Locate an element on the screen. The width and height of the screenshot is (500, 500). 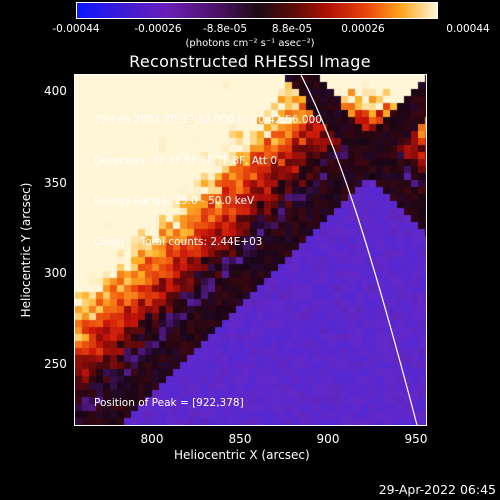
colorbar-tick-5: 0.00026 is located at coordinates (363, 29).